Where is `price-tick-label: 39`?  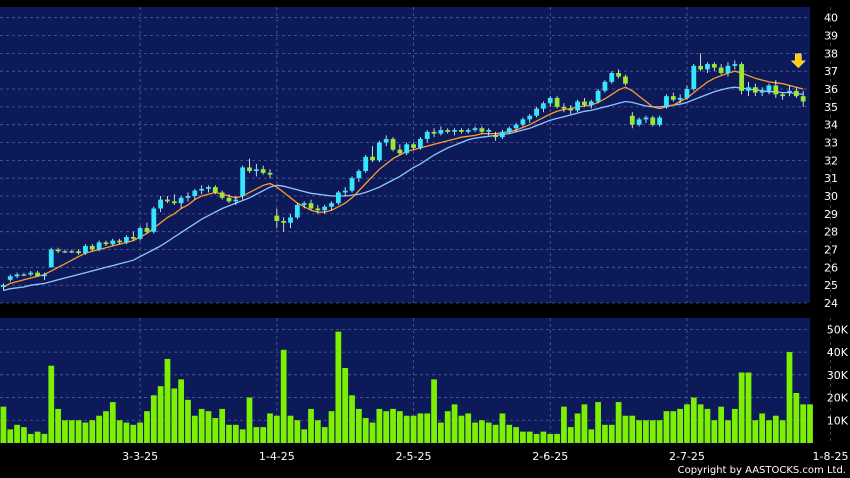
price-tick-label: 39 is located at coordinates (831, 36).